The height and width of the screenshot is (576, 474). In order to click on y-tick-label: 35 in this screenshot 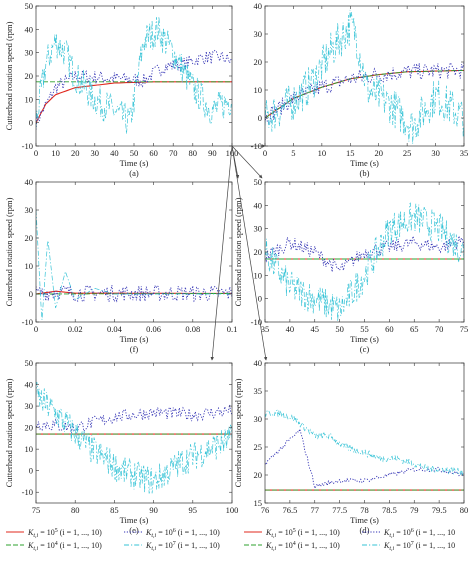, I will do `click(258, 391)`.